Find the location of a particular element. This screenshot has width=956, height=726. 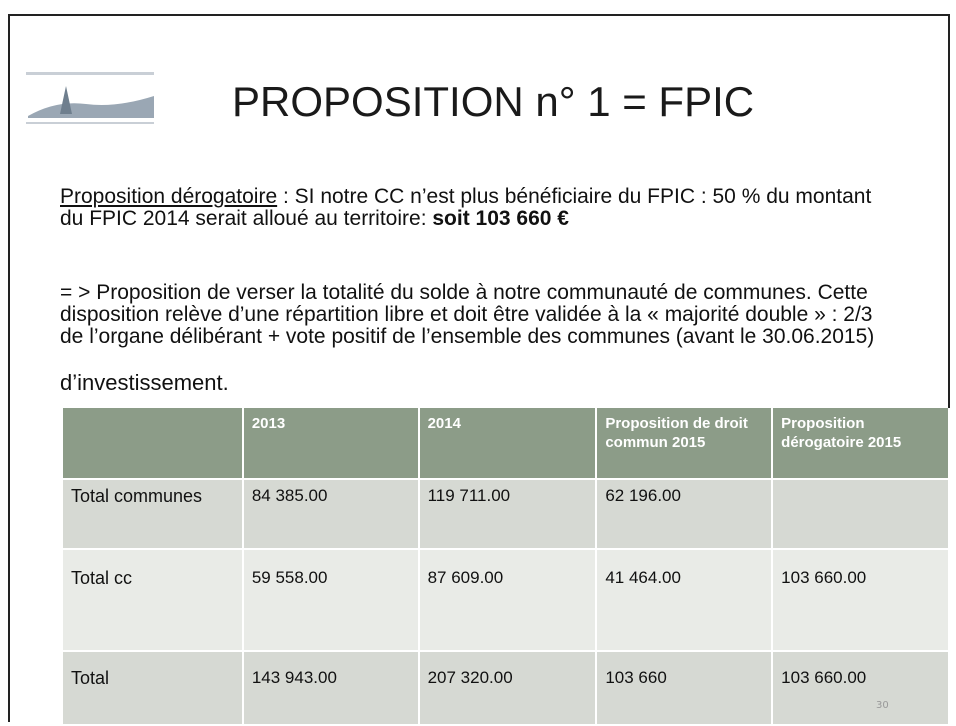

table-cell: 143 943.00 is located at coordinates (331, 688).